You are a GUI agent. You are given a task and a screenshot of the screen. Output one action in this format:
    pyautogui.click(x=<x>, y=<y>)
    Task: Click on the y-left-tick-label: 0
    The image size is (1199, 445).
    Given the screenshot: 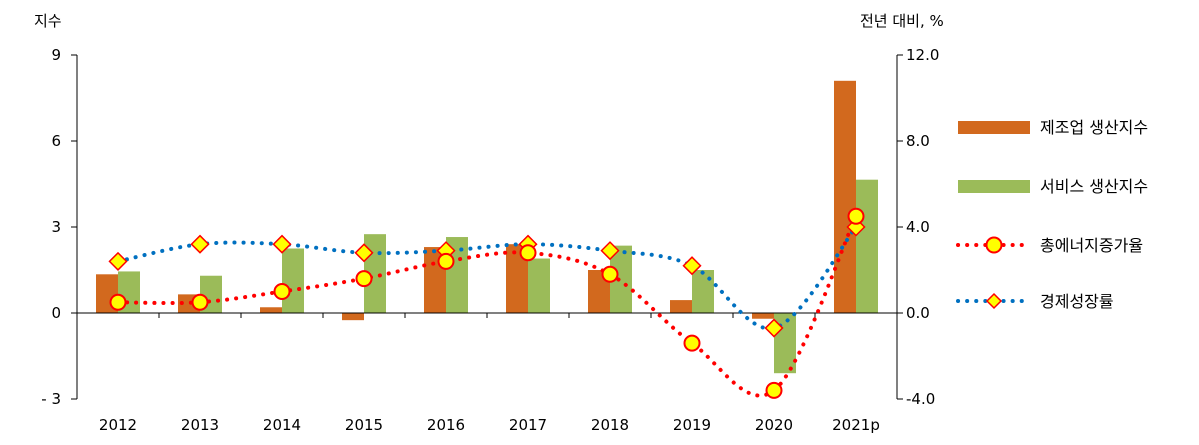 What is the action you would take?
    pyautogui.click(x=56, y=313)
    